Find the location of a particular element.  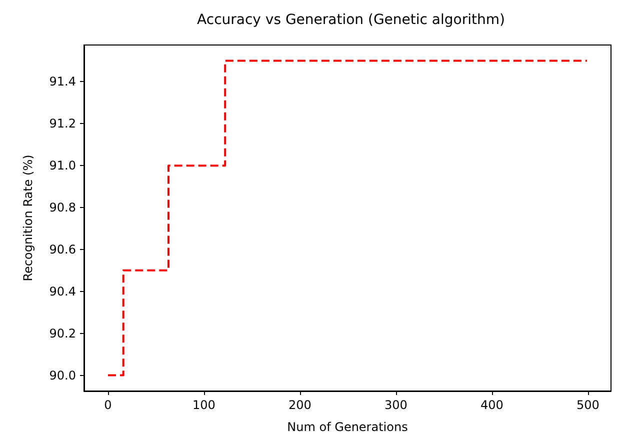

x-tick-label: 200 is located at coordinates (300, 405).